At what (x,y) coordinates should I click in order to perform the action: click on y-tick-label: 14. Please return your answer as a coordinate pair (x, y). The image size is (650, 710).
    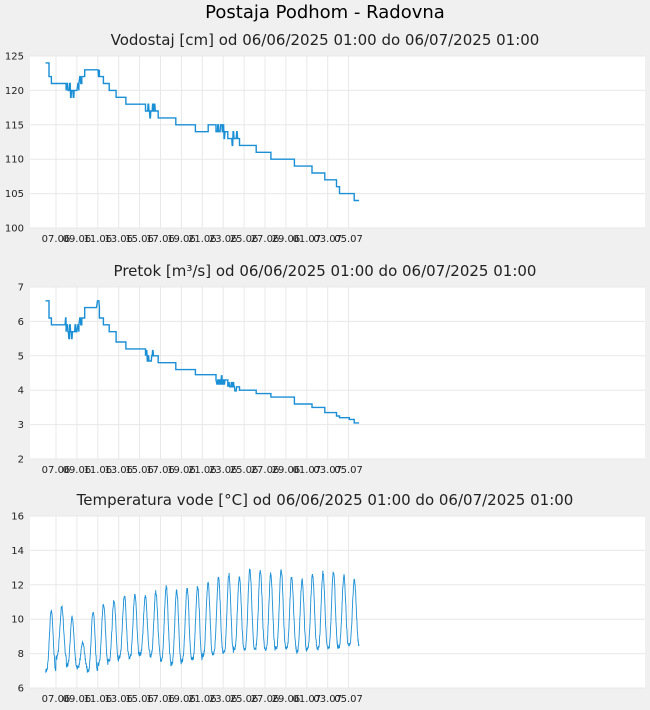
    Looking at the image, I should click on (17, 551).